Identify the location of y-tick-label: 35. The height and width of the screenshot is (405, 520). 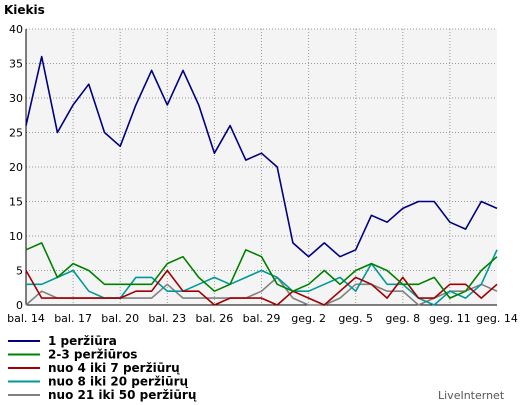
(16, 64).